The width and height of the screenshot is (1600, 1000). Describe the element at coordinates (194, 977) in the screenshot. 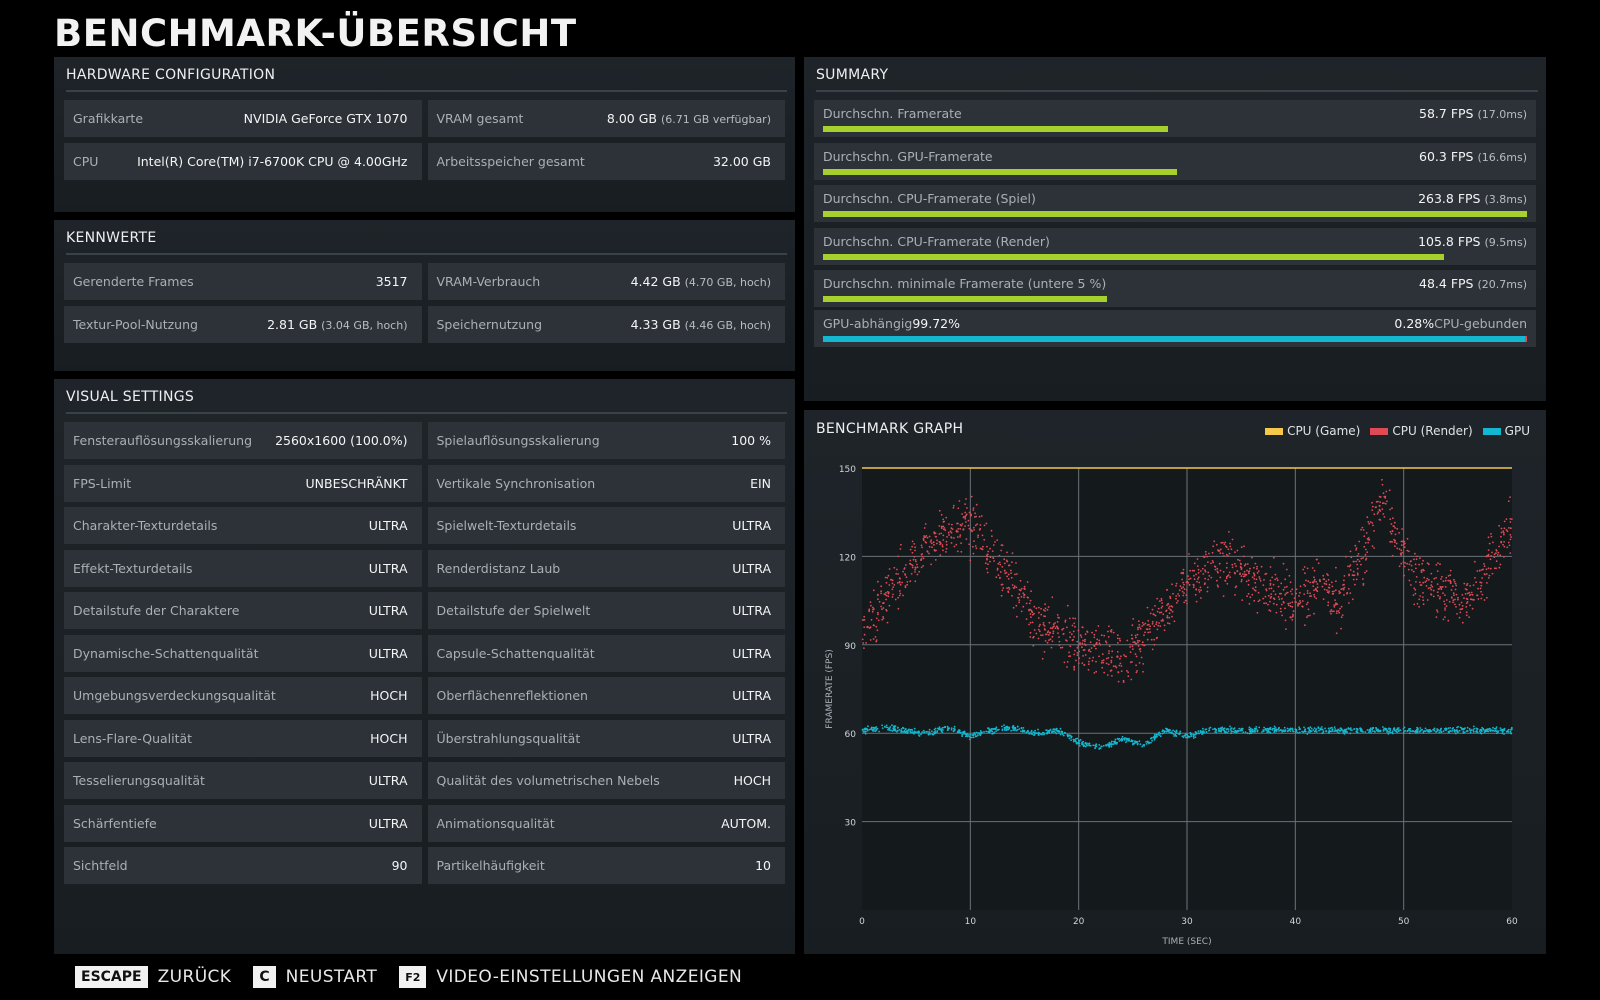

I see `back-button: ZURÜCK` at that location.